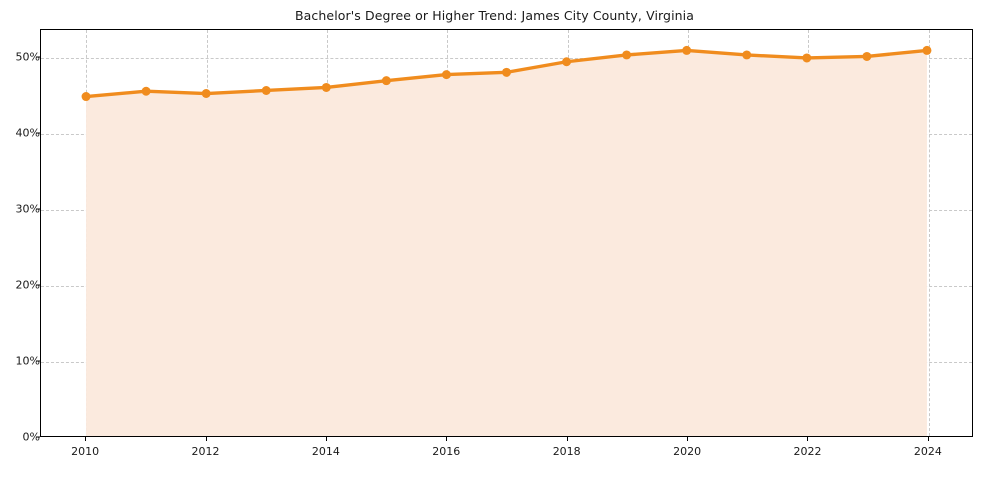 This screenshot has height=490, width=989. Describe the element at coordinates (205, 451) in the screenshot. I see `x-axis-tick-label: 2012` at that location.